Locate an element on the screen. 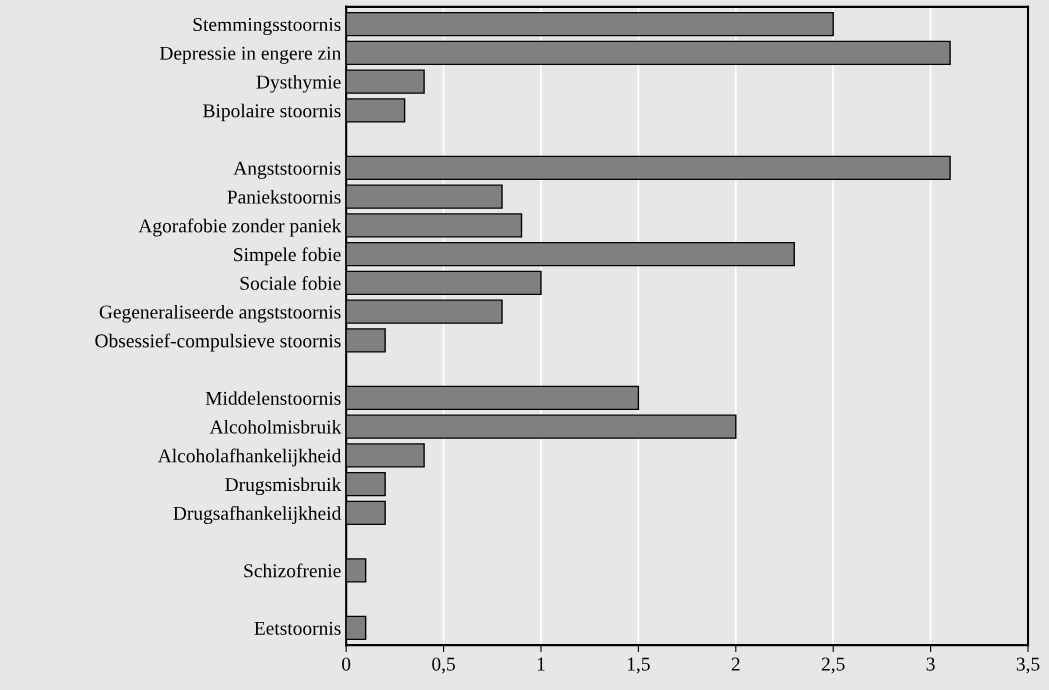  y-tick-label: Simpele fobie is located at coordinates (287, 256).